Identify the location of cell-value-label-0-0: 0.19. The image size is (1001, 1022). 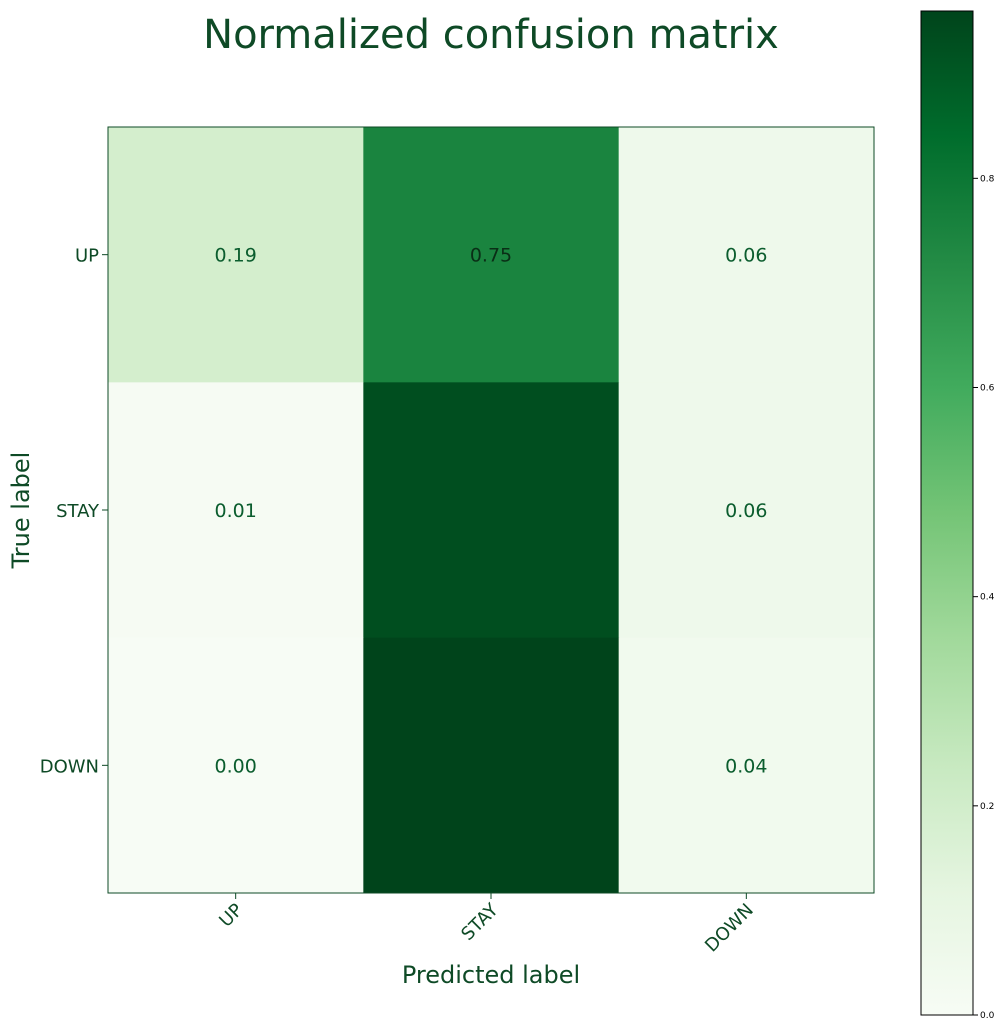
(236, 256).